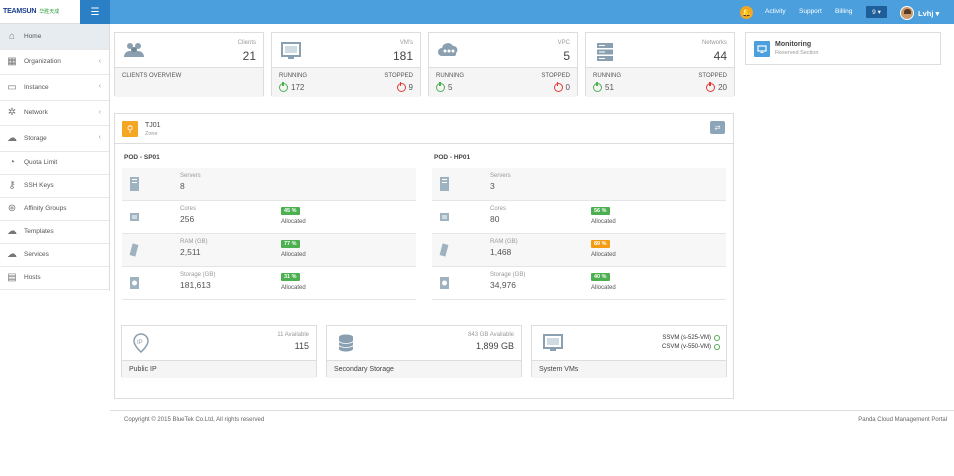 This screenshot has width=954, height=476. I want to click on vpc-stopped: 0, so click(561, 87).